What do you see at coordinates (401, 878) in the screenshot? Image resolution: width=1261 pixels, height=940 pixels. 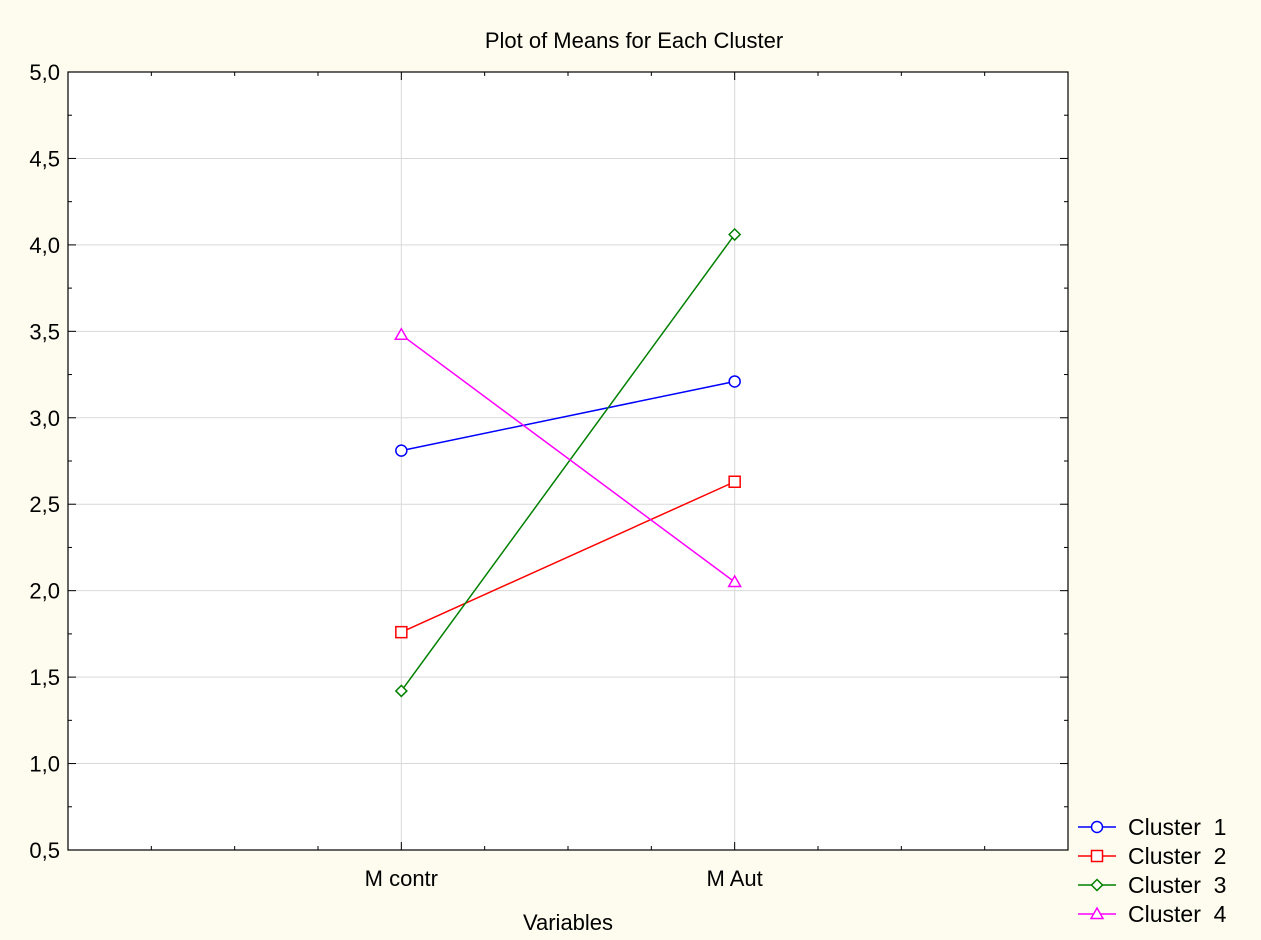 I see `x-tick-label: M contr` at bounding box center [401, 878].